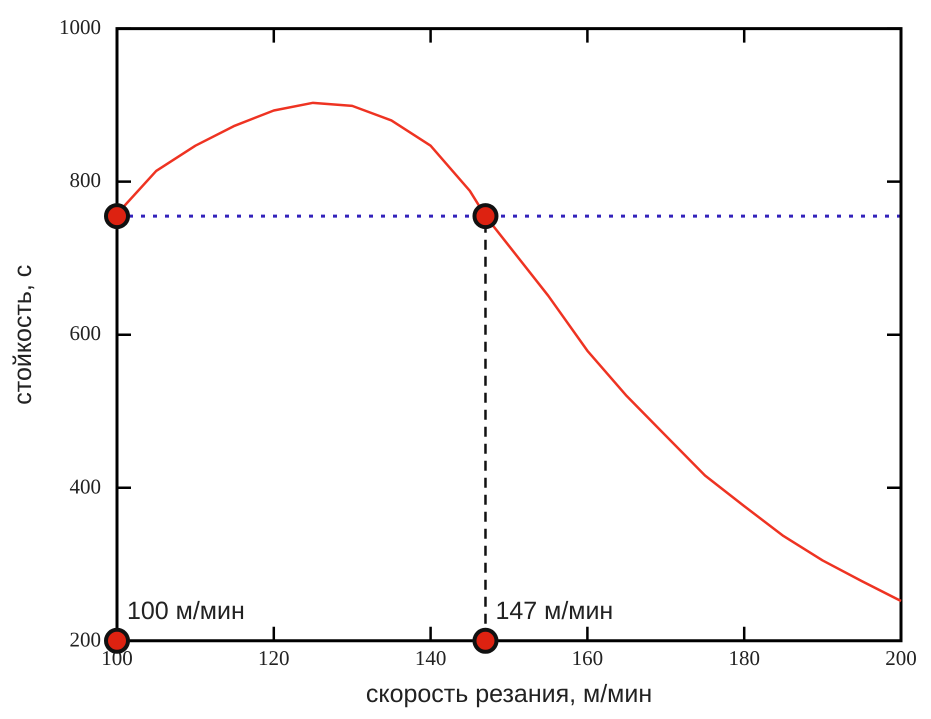 The width and height of the screenshot is (931, 719). Describe the element at coordinates (186, 610) in the screenshot. I see `annotation: 100 м/мин` at that location.